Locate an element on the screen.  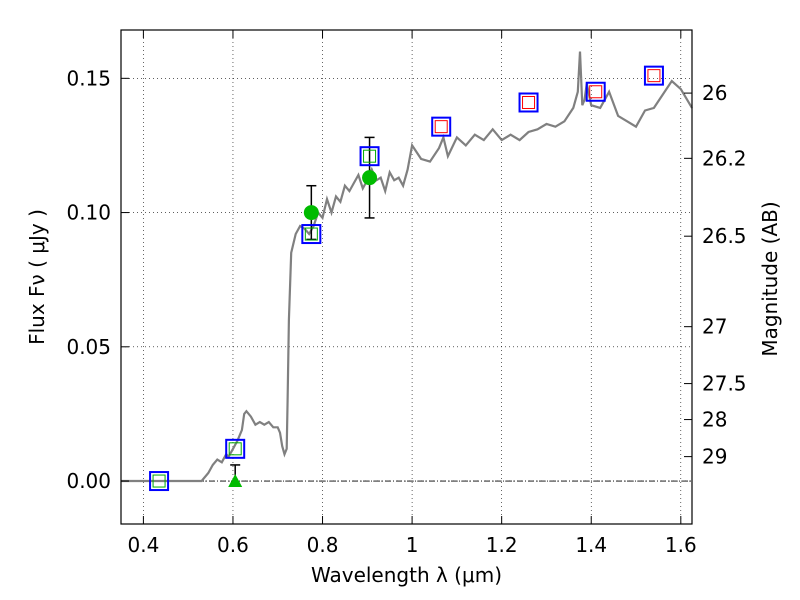
x-tick-label: 1.4 is located at coordinates (591, 545).